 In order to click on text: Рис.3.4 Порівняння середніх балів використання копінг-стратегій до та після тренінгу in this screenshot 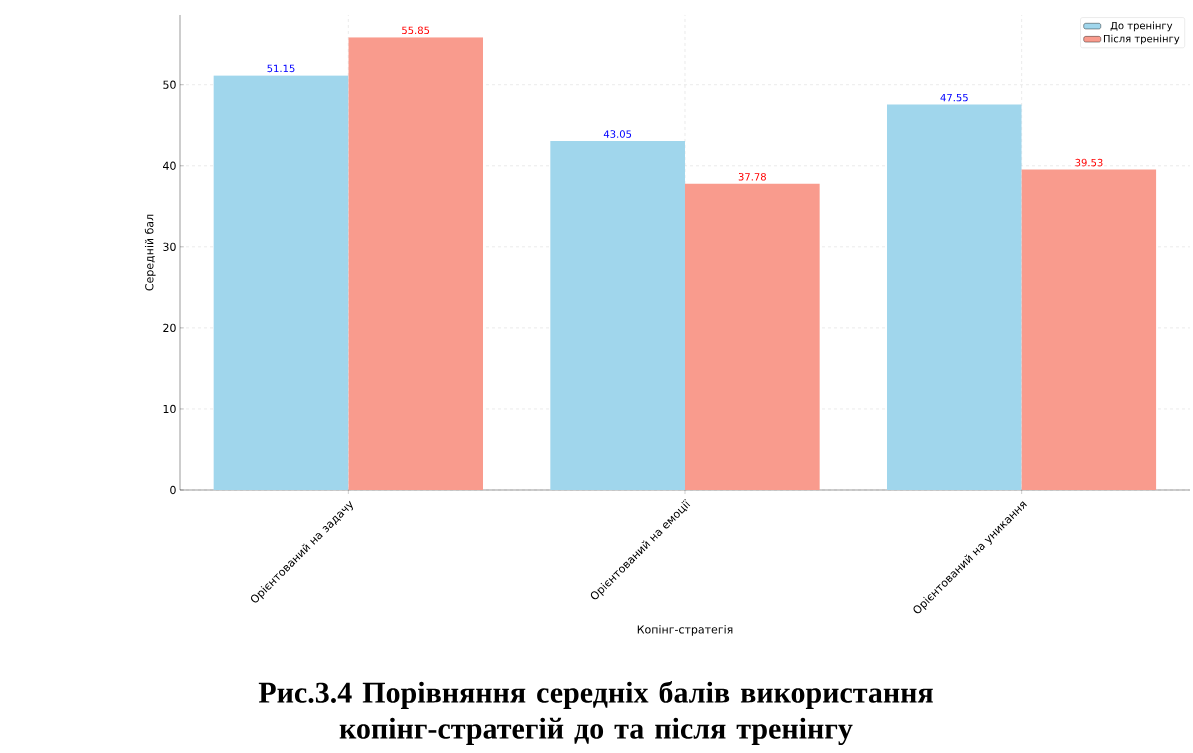, I will do `click(595, 713)`.